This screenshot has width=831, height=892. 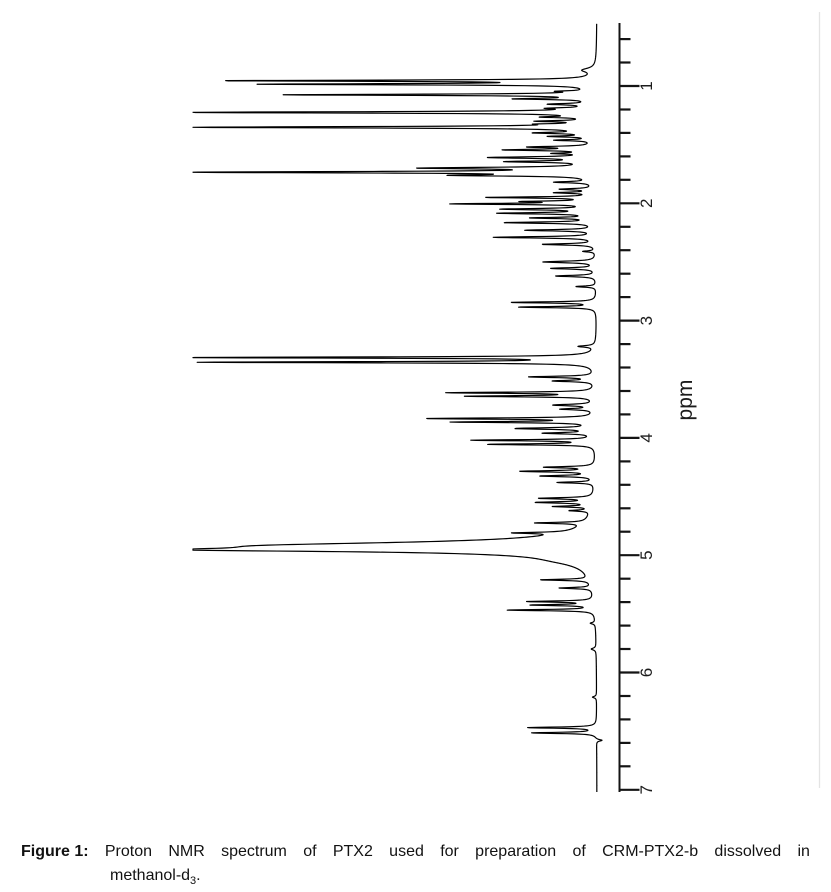 I want to click on caption-solvent-subscript: 3, so click(x=193, y=881).